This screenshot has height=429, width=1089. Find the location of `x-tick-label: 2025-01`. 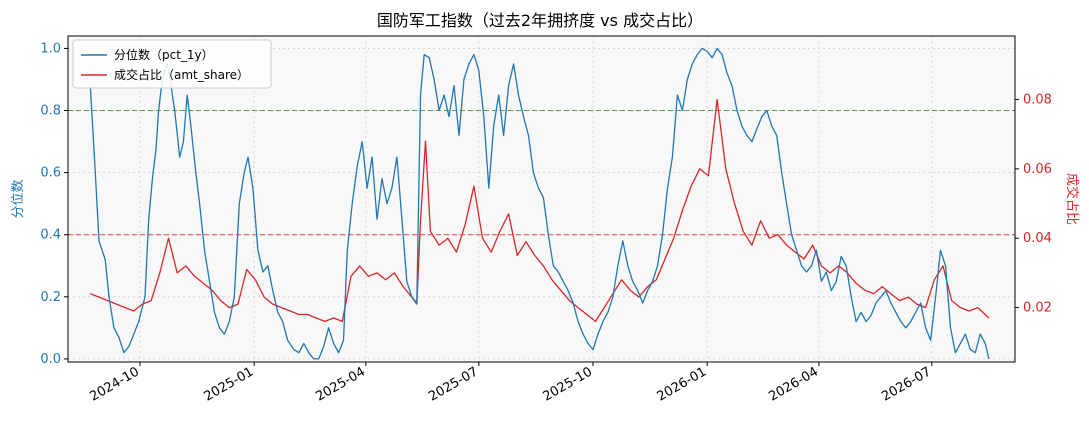

x-tick-label: 2025-01 is located at coordinates (229, 384).